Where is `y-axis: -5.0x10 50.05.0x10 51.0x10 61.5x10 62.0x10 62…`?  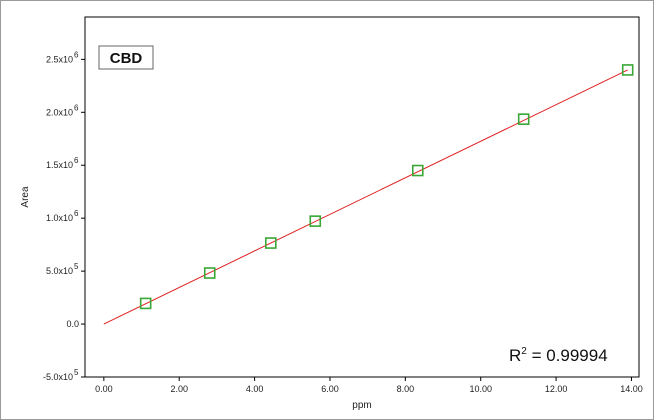
y-axis: -5.0x10 50.05.0x10 51.0x10 61.5x10 62.0x10 62… is located at coordinates (64, 216).